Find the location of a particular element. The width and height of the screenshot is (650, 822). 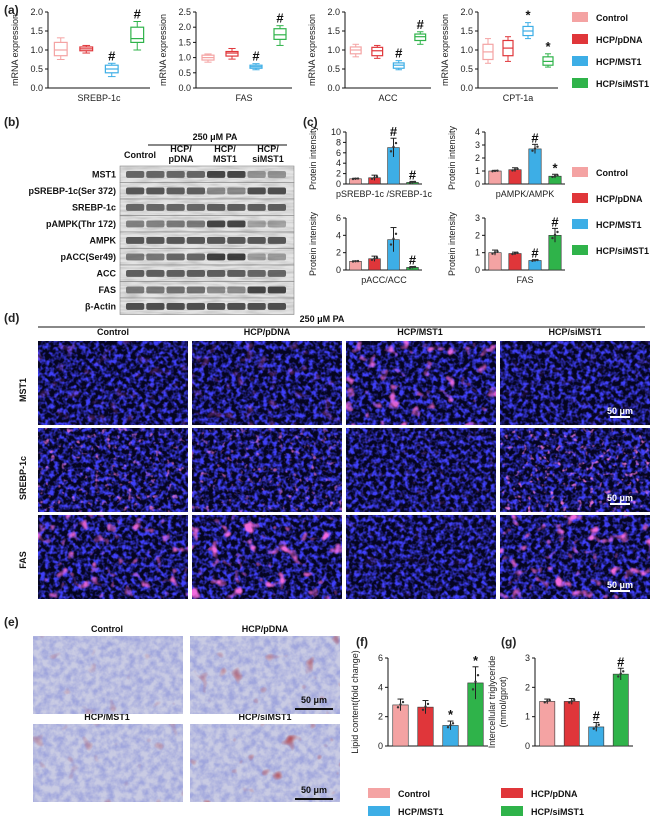

panel-label-f: (f) is located at coordinates (362, 642).